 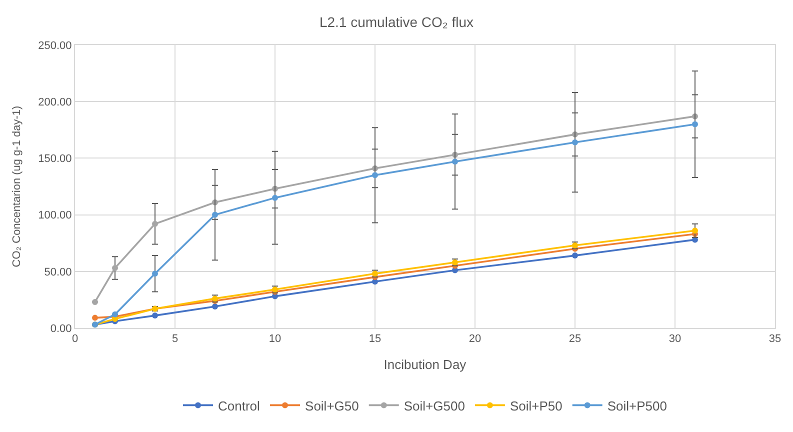 What do you see at coordinates (16, 187) in the screenshot?
I see `y-axis-title: CO₂ Concentarion (ug g-1 day-1)` at bounding box center [16, 187].